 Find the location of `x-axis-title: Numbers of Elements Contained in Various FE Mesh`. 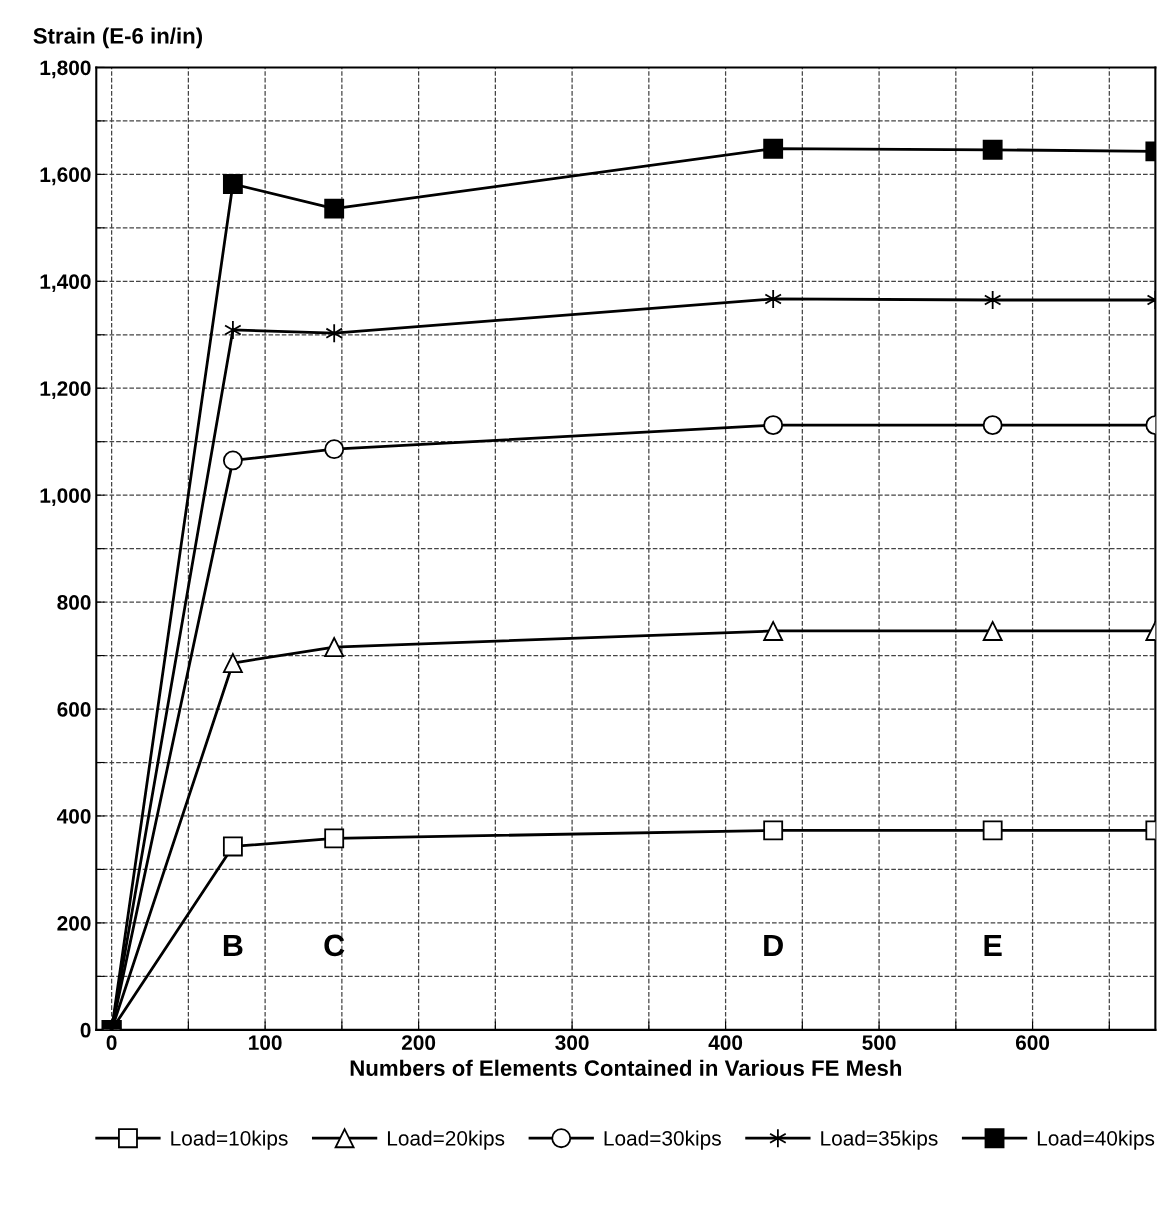

x-axis-title: Numbers of Elements Contained in Various FE Mesh is located at coordinates (626, 1067).